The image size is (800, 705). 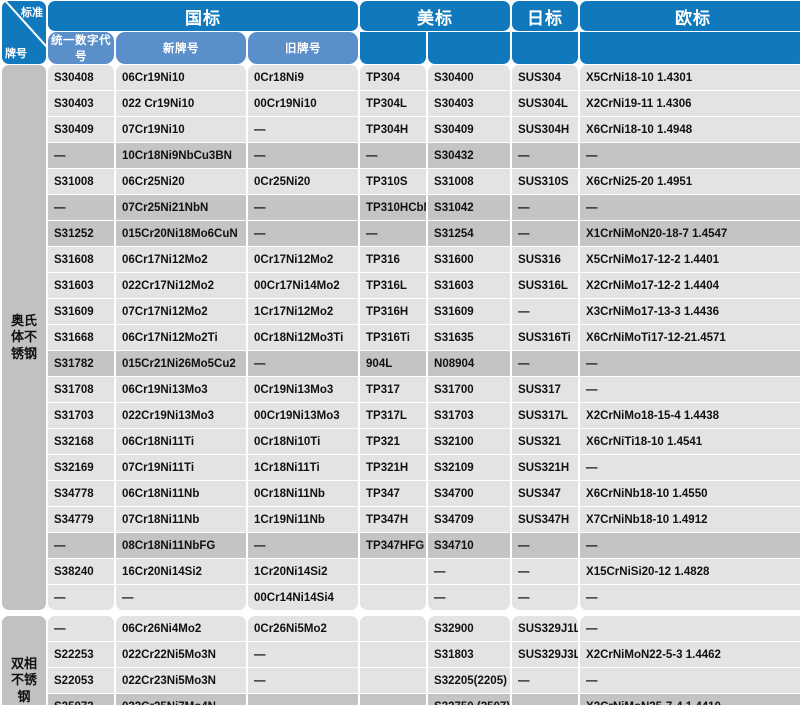 What do you see at coordinates (469, 415) in the screenshot?
I see `cell-astm-uns: S31703` at bounding box center [469, 415].